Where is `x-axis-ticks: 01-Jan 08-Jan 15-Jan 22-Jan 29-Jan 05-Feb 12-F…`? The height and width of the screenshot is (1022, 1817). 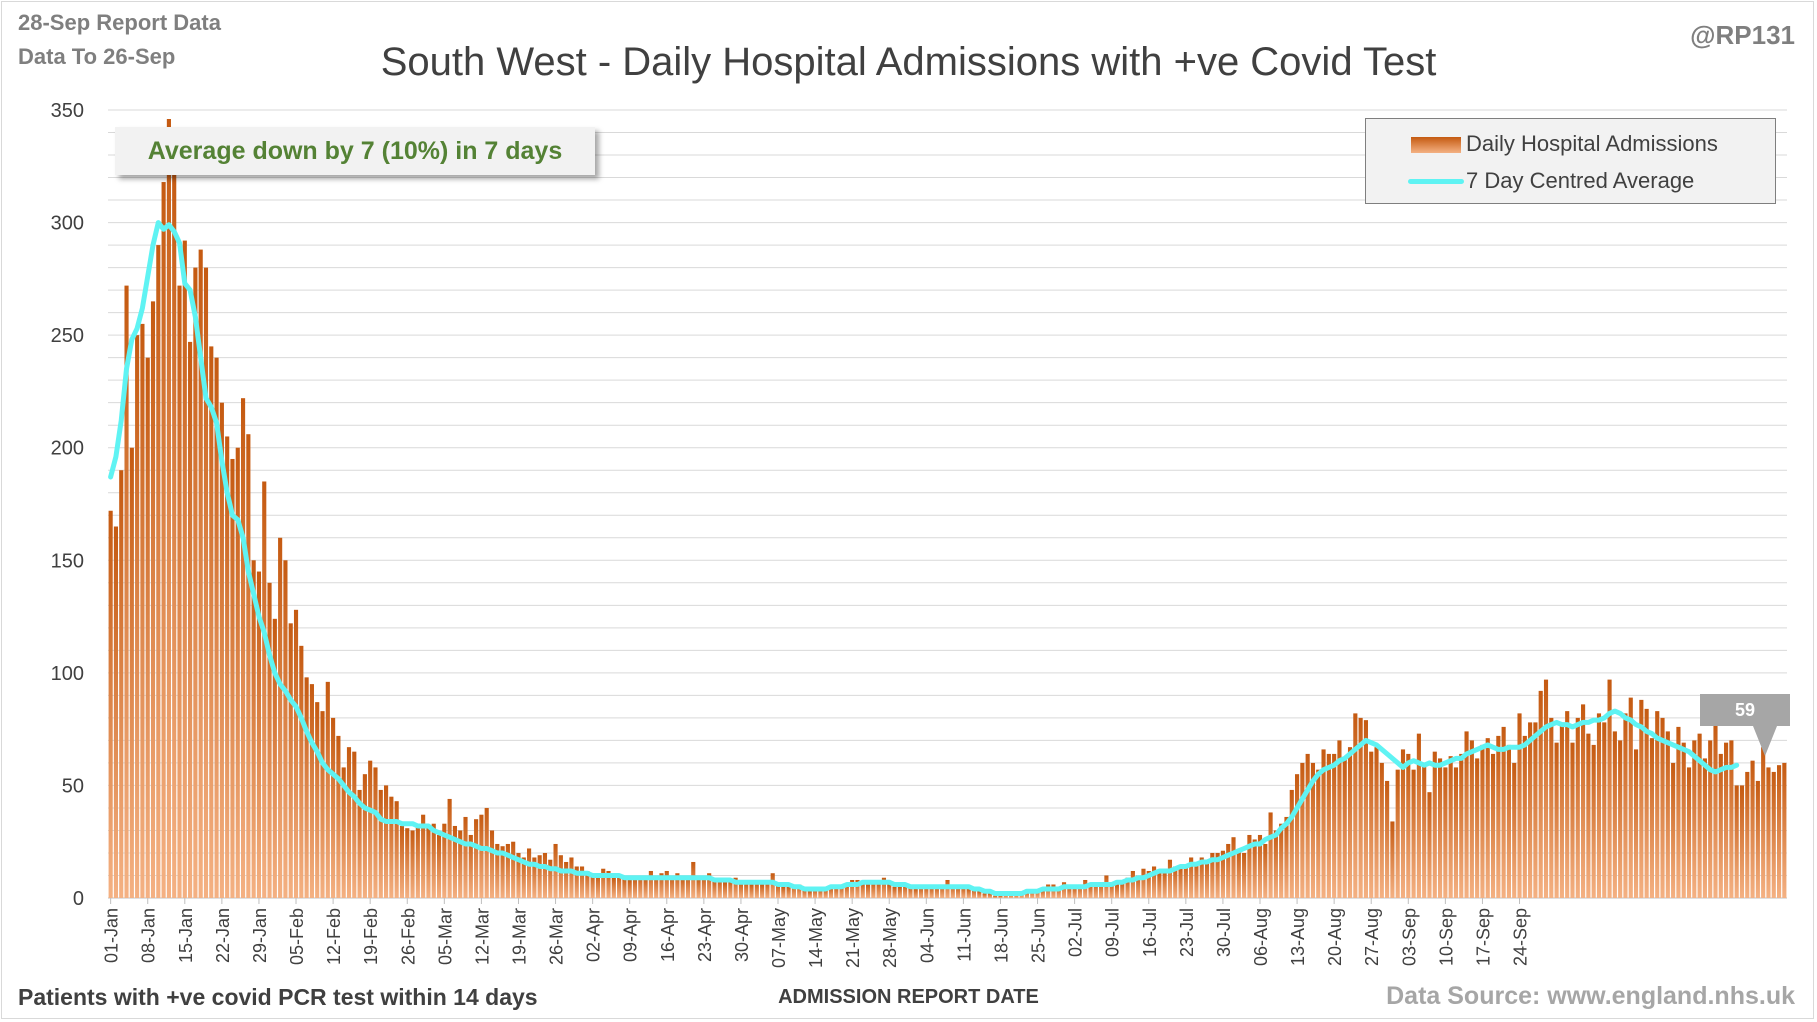 x-axis-ticks: 01-Jan 08-Jan 15-Jan 22-Jan 29-Jan 05-Feb 12-F… is located at coordinates (816, 933).